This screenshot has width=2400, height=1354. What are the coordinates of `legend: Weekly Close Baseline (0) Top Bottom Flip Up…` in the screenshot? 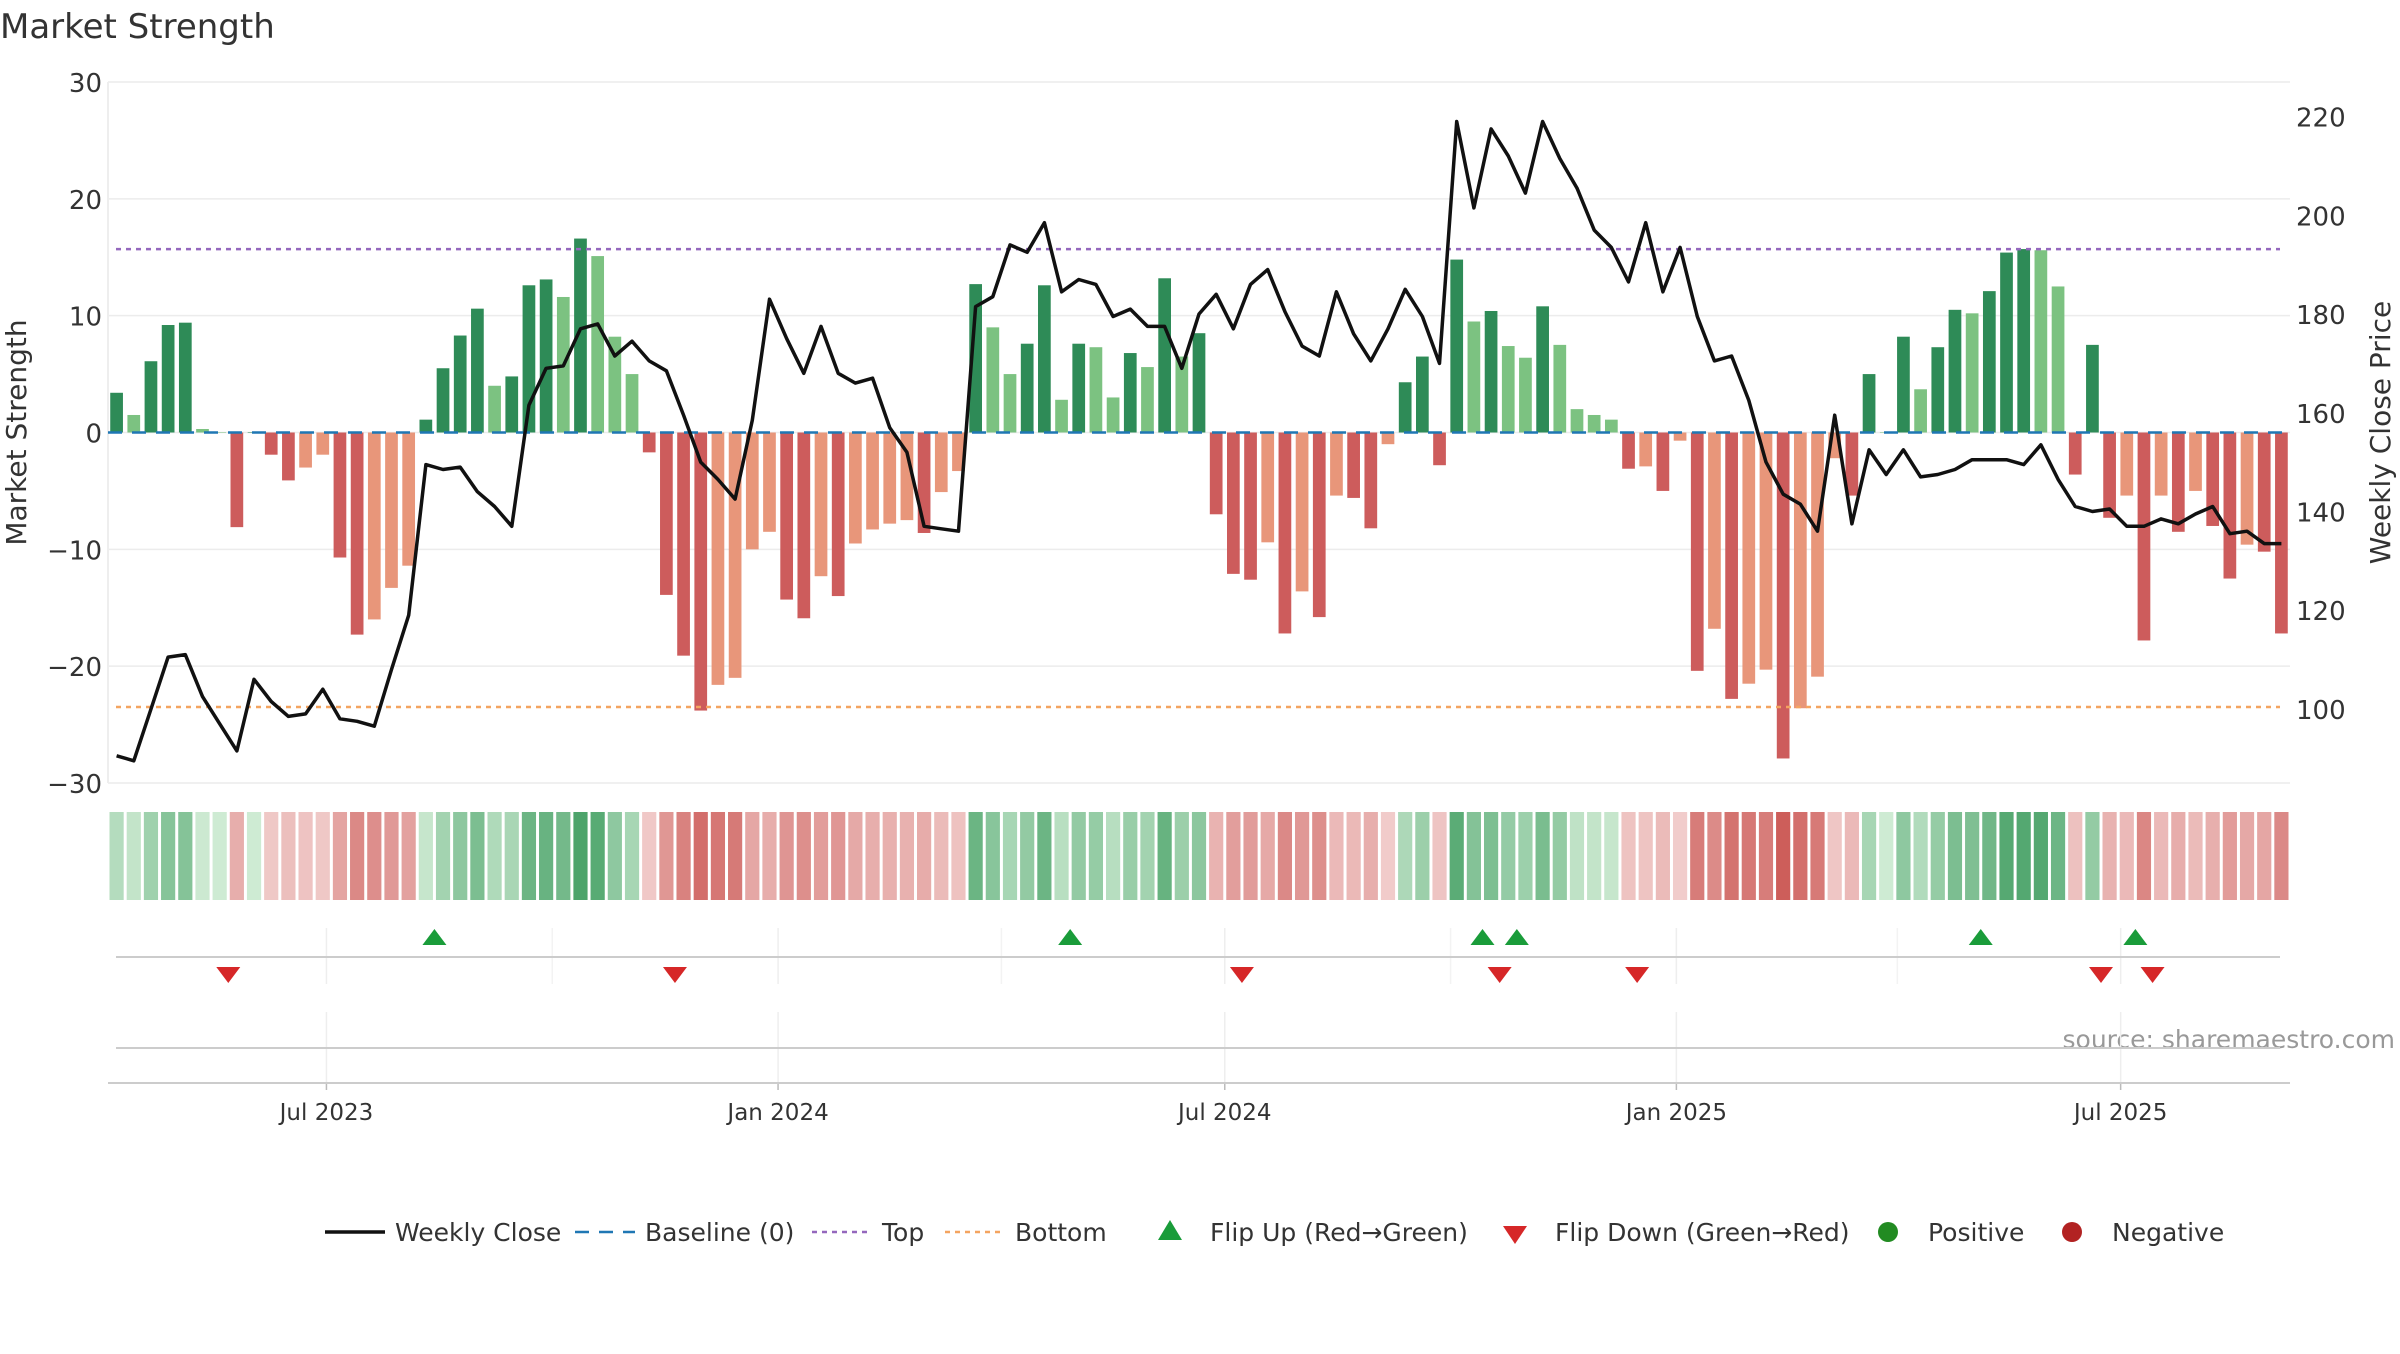 It's located at (1274, 1232).